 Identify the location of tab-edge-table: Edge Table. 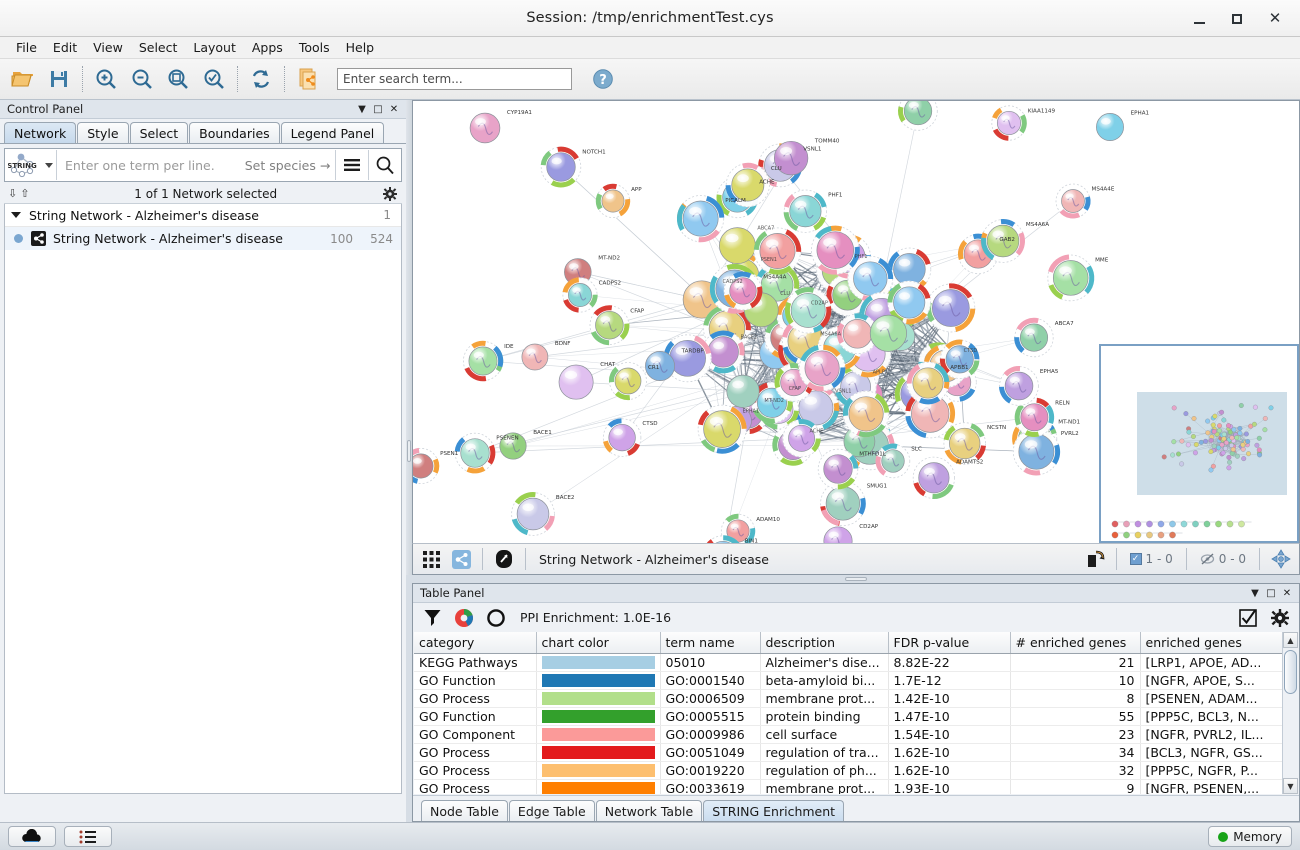
(551, 810).